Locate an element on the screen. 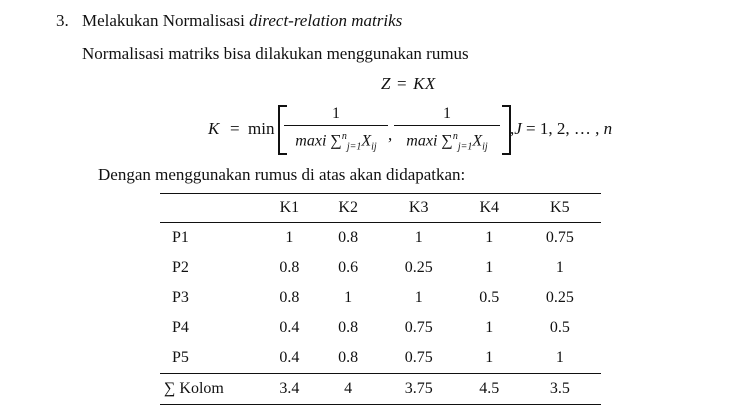 Image resolution: width=744 pixels, height=413 pixels. table-row: P5 0.4 0.8 0.75 1 1 is located at coordinates (380, 358).